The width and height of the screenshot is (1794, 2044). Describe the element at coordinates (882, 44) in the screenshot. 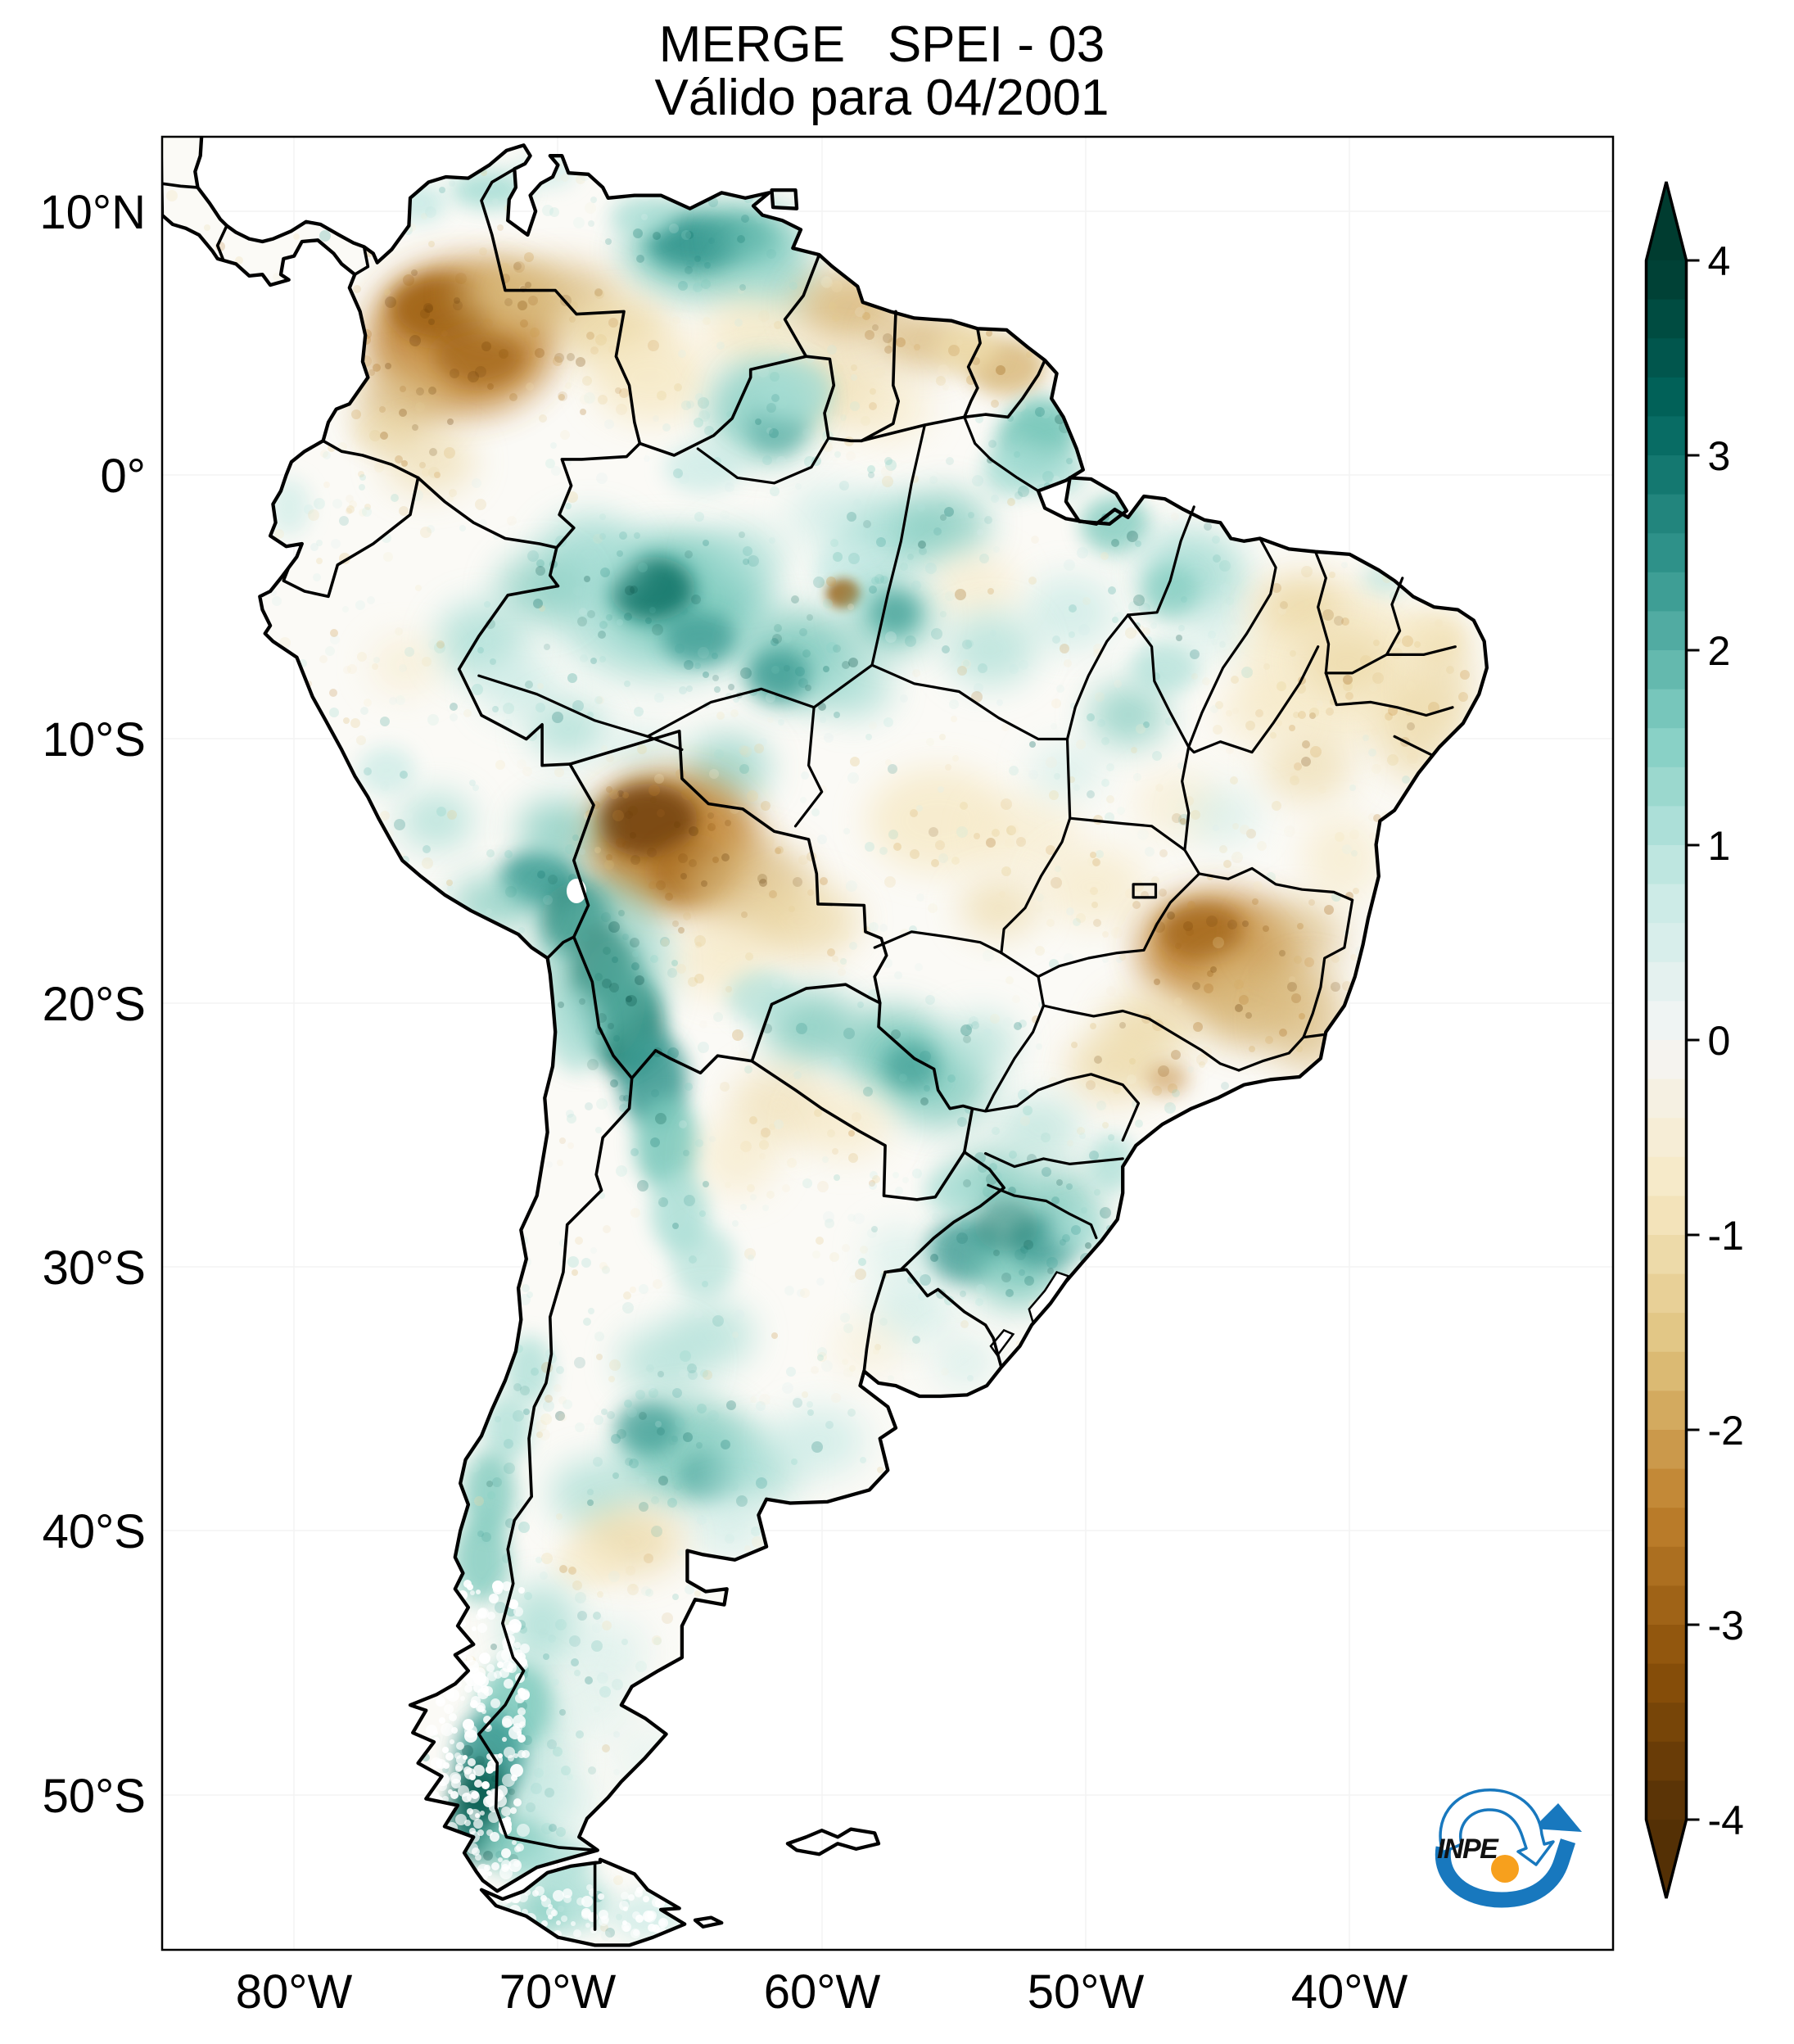

I see `svg-text: MERGE SPEI - 03` at that location.